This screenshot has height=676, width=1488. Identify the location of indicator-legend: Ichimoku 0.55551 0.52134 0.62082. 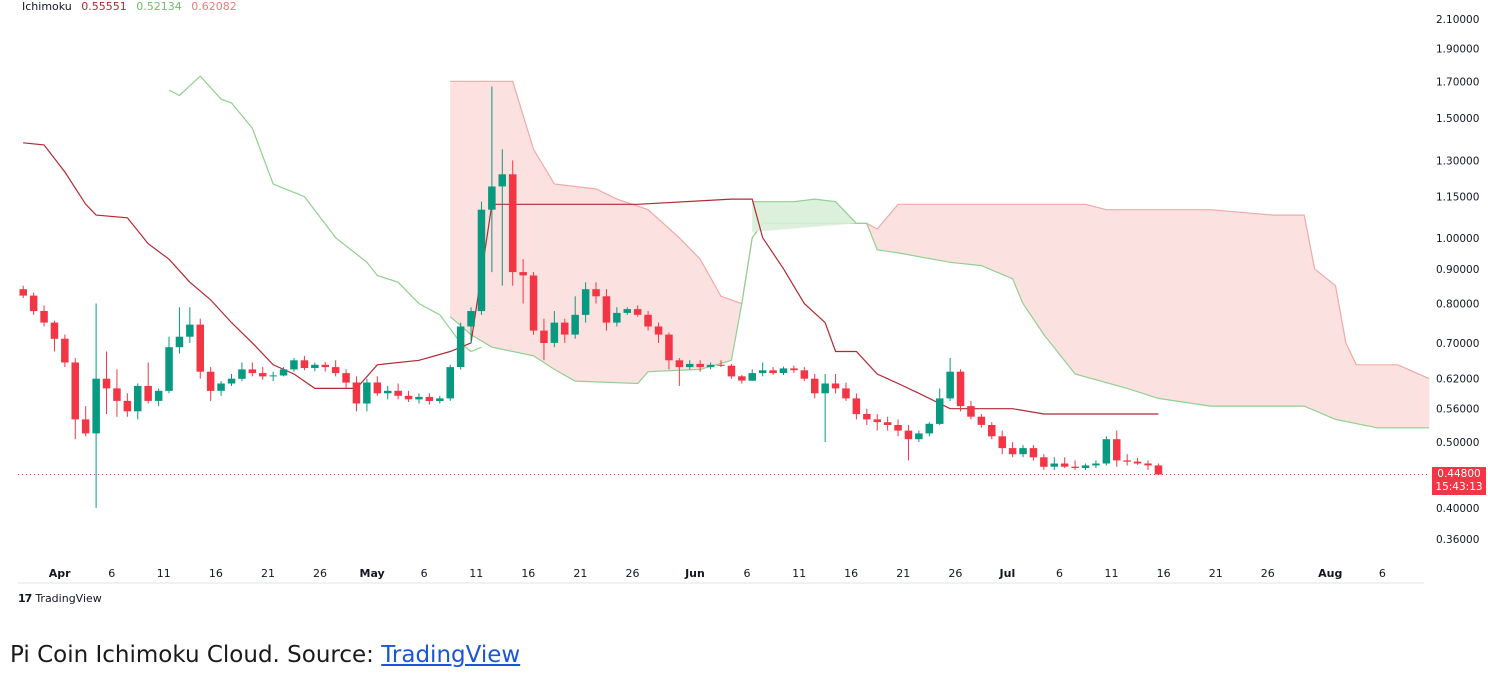
(132, 6).